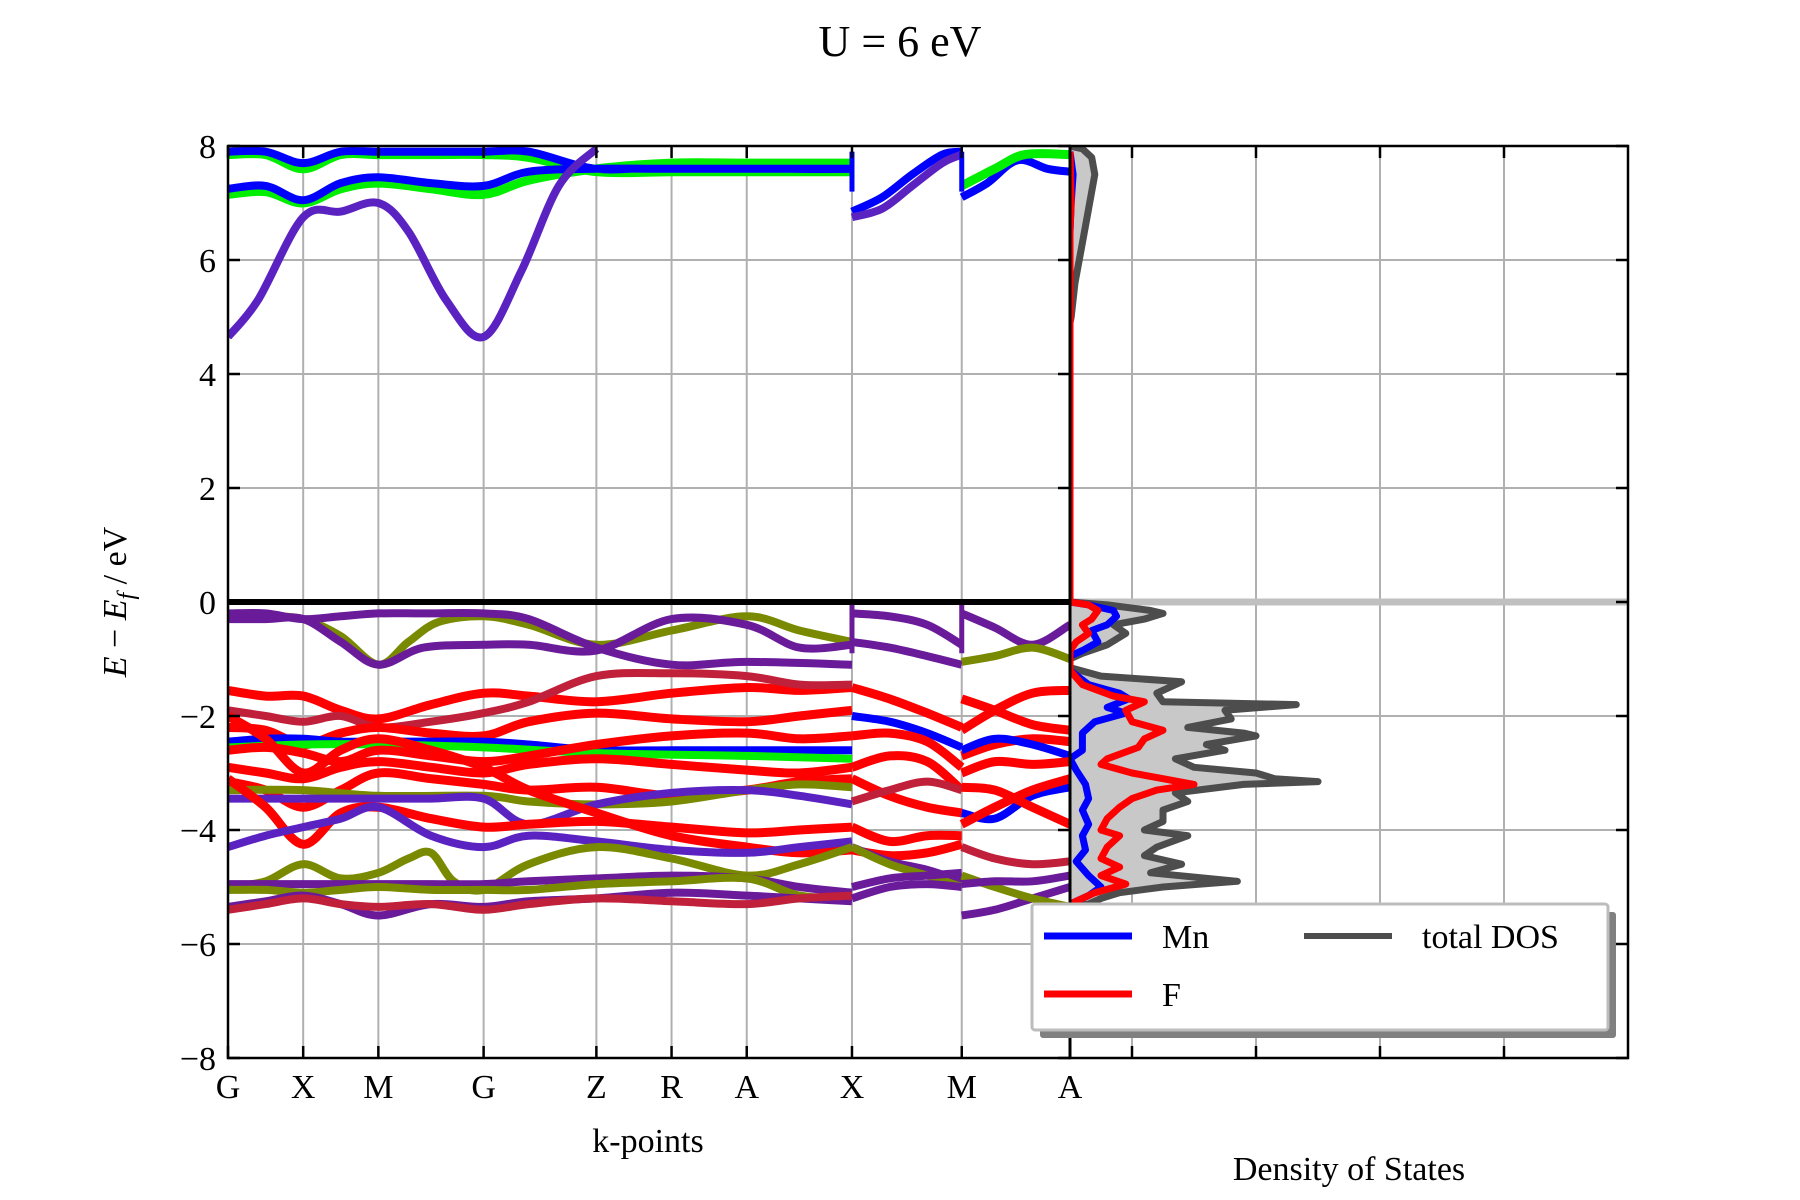 Image resolution: width=1800 pixels, height=1200 pixels. Describe the element at coordinates (198, 831) in the screenshot. I see `y-tick-label-6: −4` at that location.